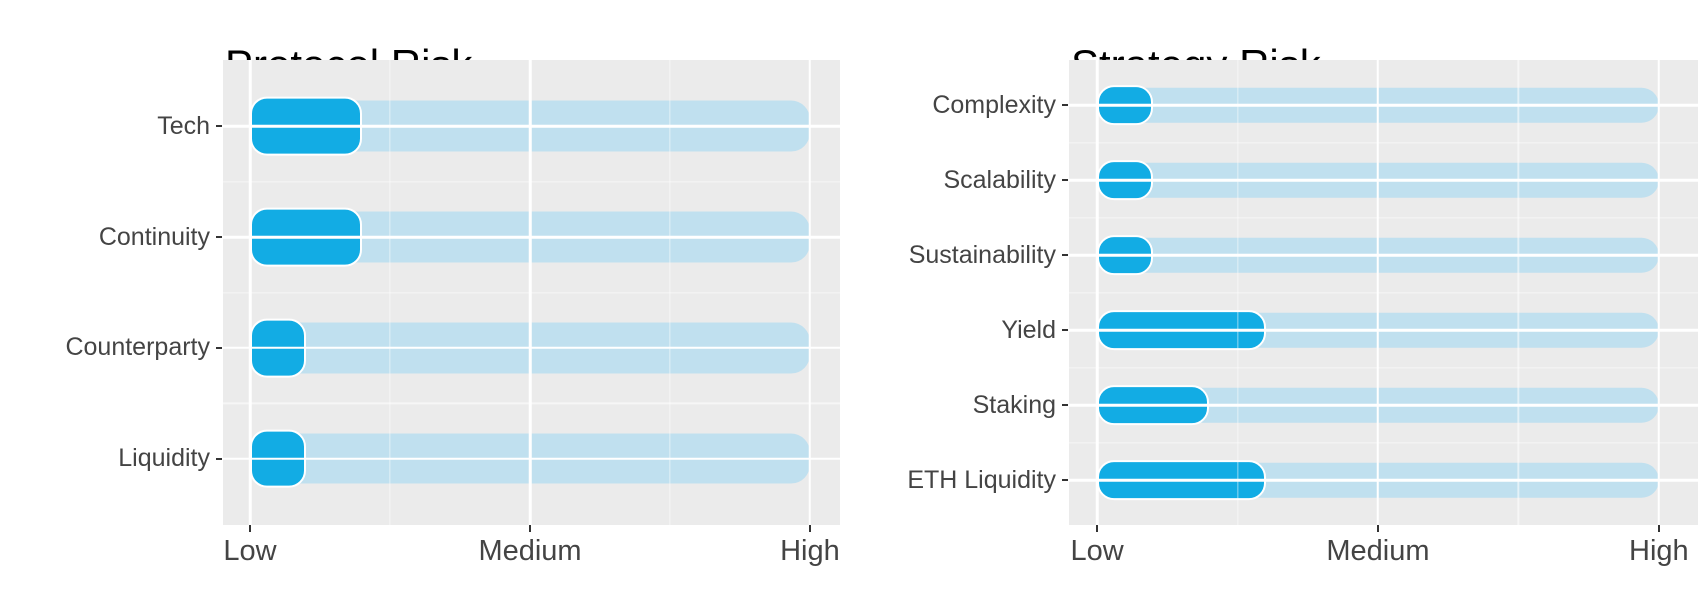 The image size is (1700, 612). What do you see at coordinates (1014, 404) in the screenshot?
I see `y-axis-label: Staking` at bounding box center [1014, 404].